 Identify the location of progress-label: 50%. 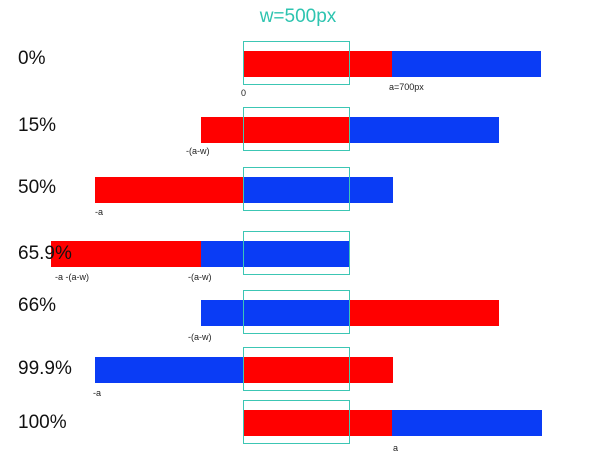
(37, 187).